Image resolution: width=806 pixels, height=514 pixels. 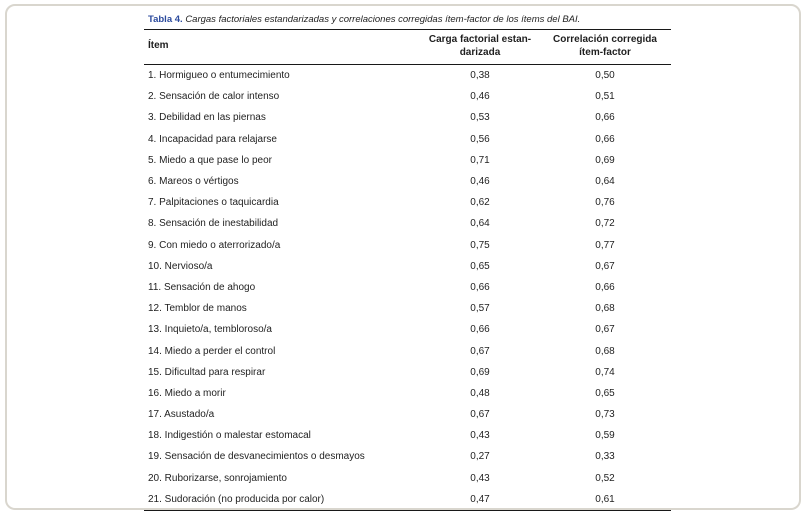 I want to click on cell-correlacion-corregida: 0,51, so click(x=605, y=97).